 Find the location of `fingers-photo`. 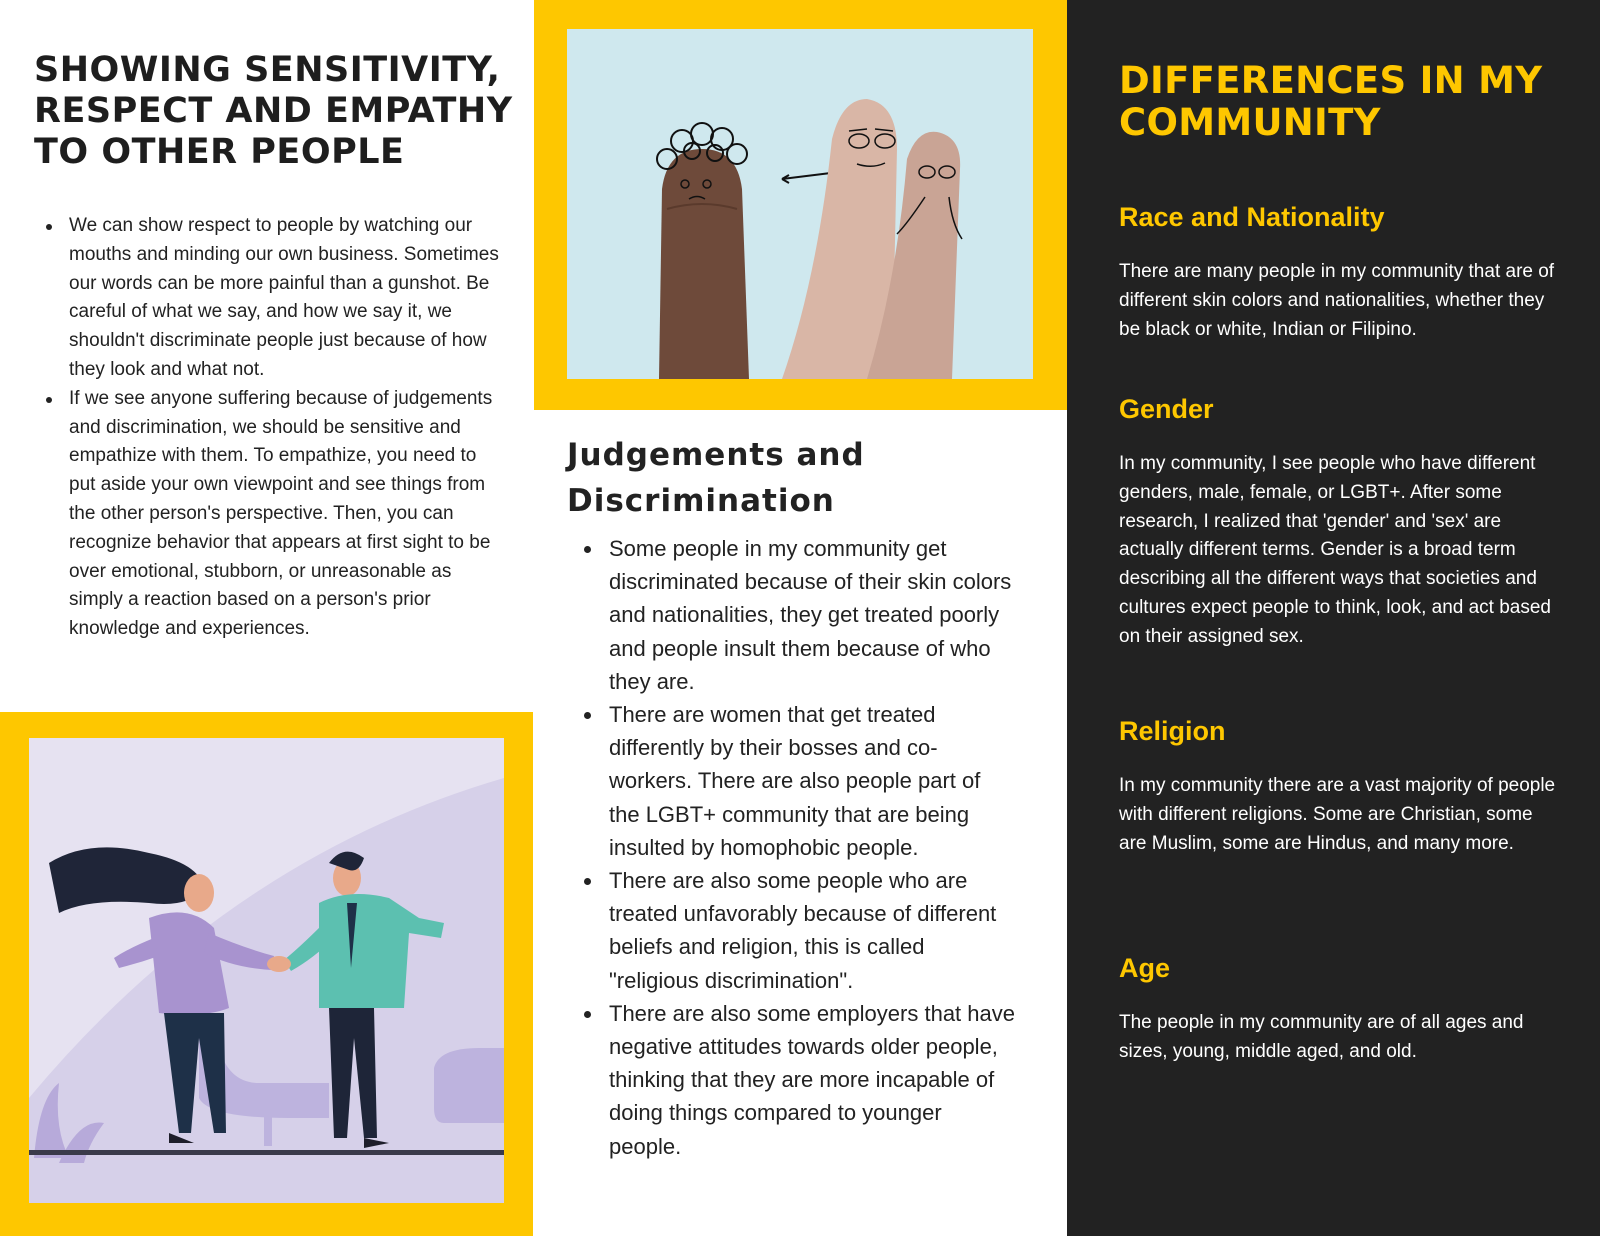

fingers-photo is located at coordinates (800, 204).